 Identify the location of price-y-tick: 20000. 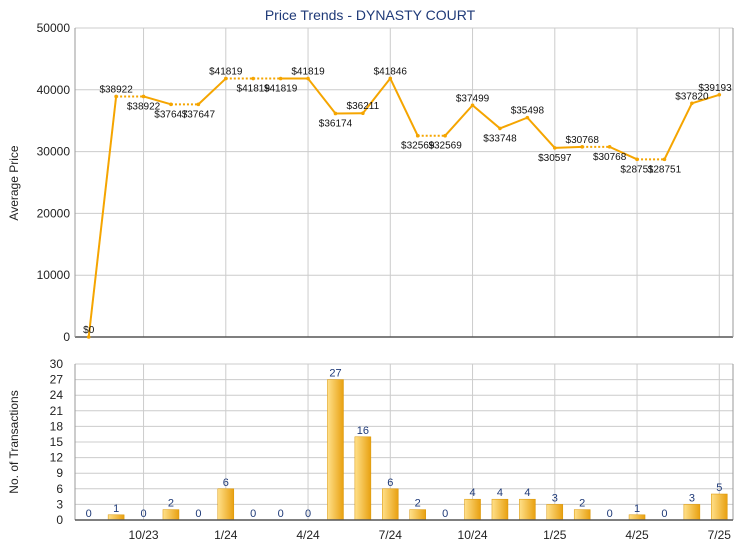
(54, 213).